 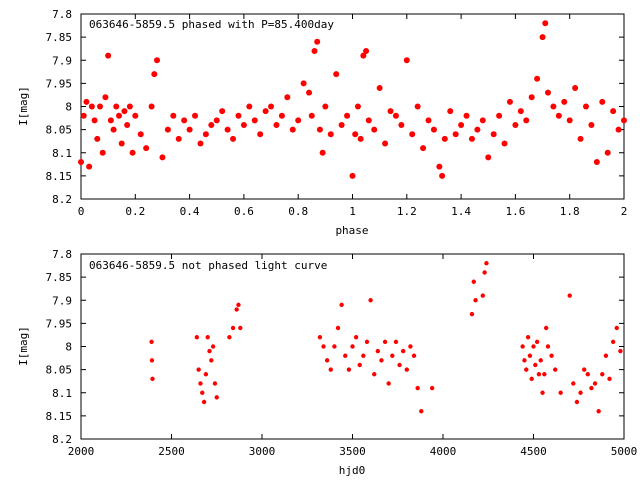 What do you see at coordinates (351, 230) in the screenshot?
I see `x-axis-label-phased: phase` at bounding box center [351, 230].